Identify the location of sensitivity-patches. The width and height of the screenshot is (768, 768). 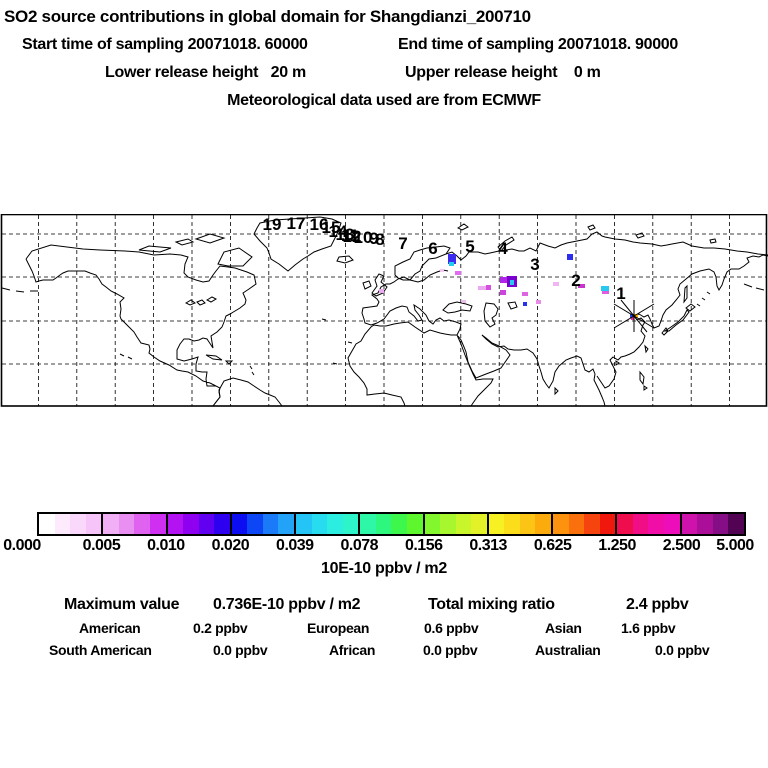
(508, 287).